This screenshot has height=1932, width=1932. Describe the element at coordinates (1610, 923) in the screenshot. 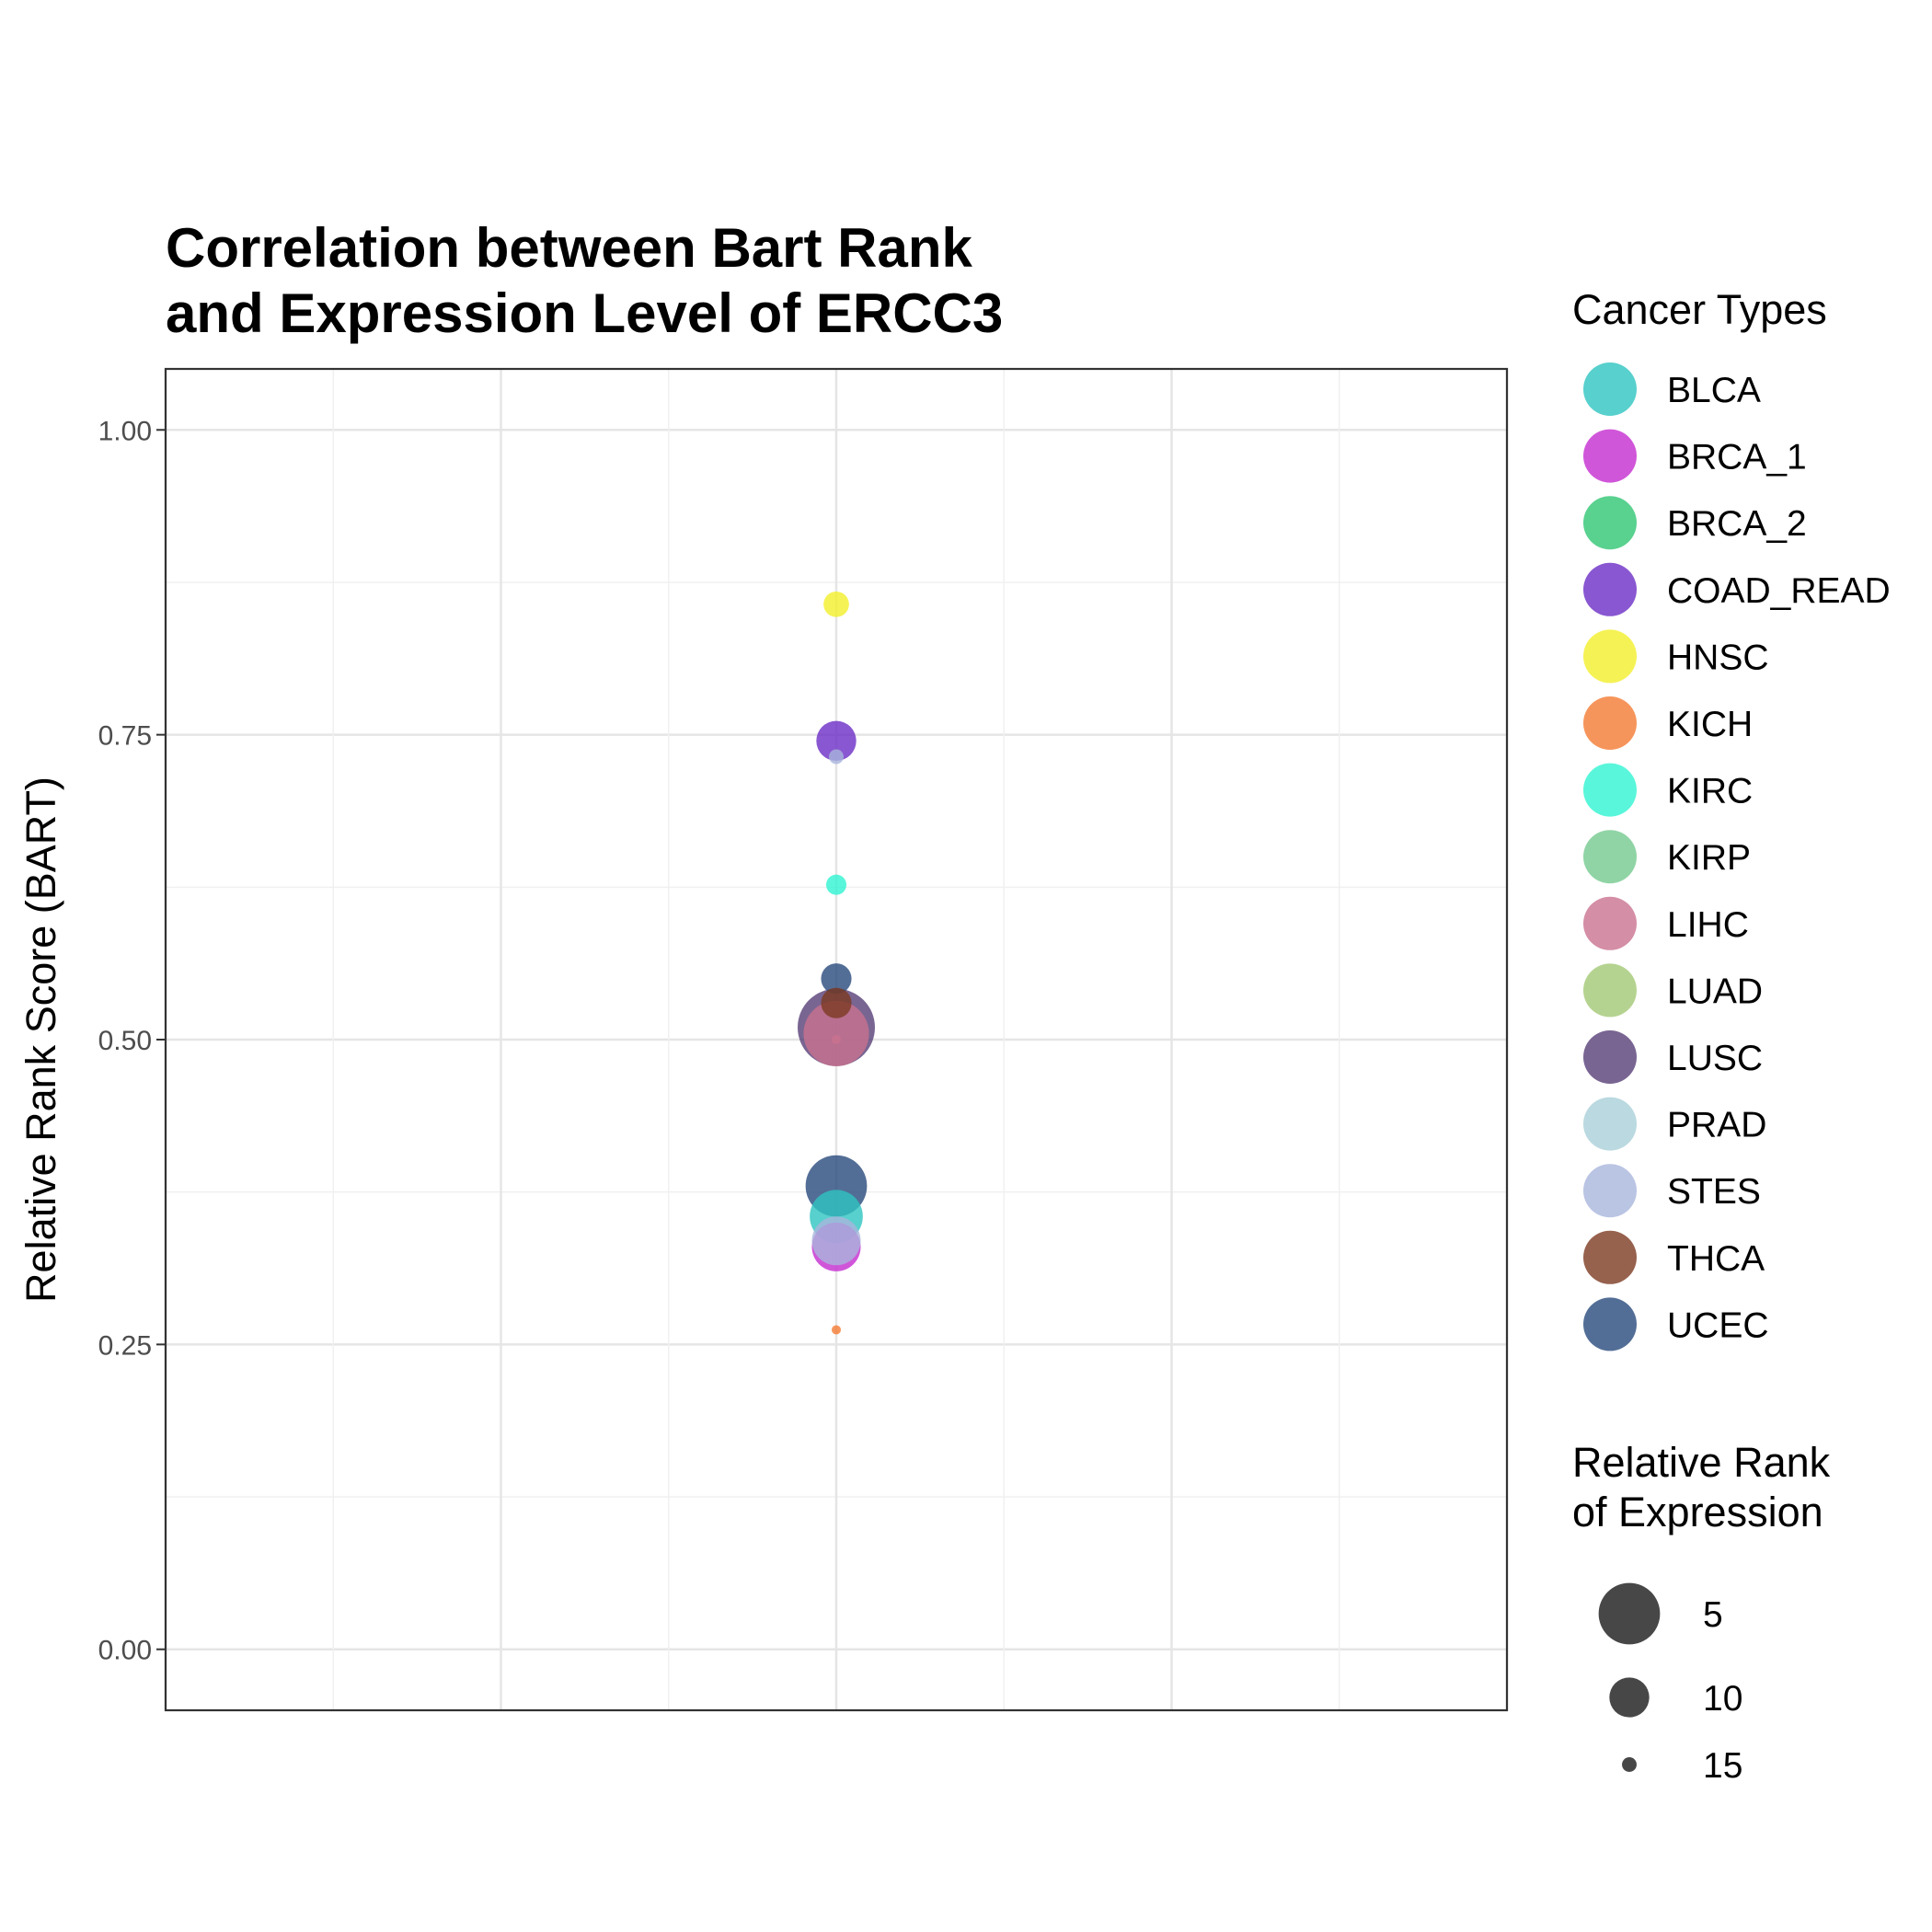

I see `legend-key-lihc` at that location.